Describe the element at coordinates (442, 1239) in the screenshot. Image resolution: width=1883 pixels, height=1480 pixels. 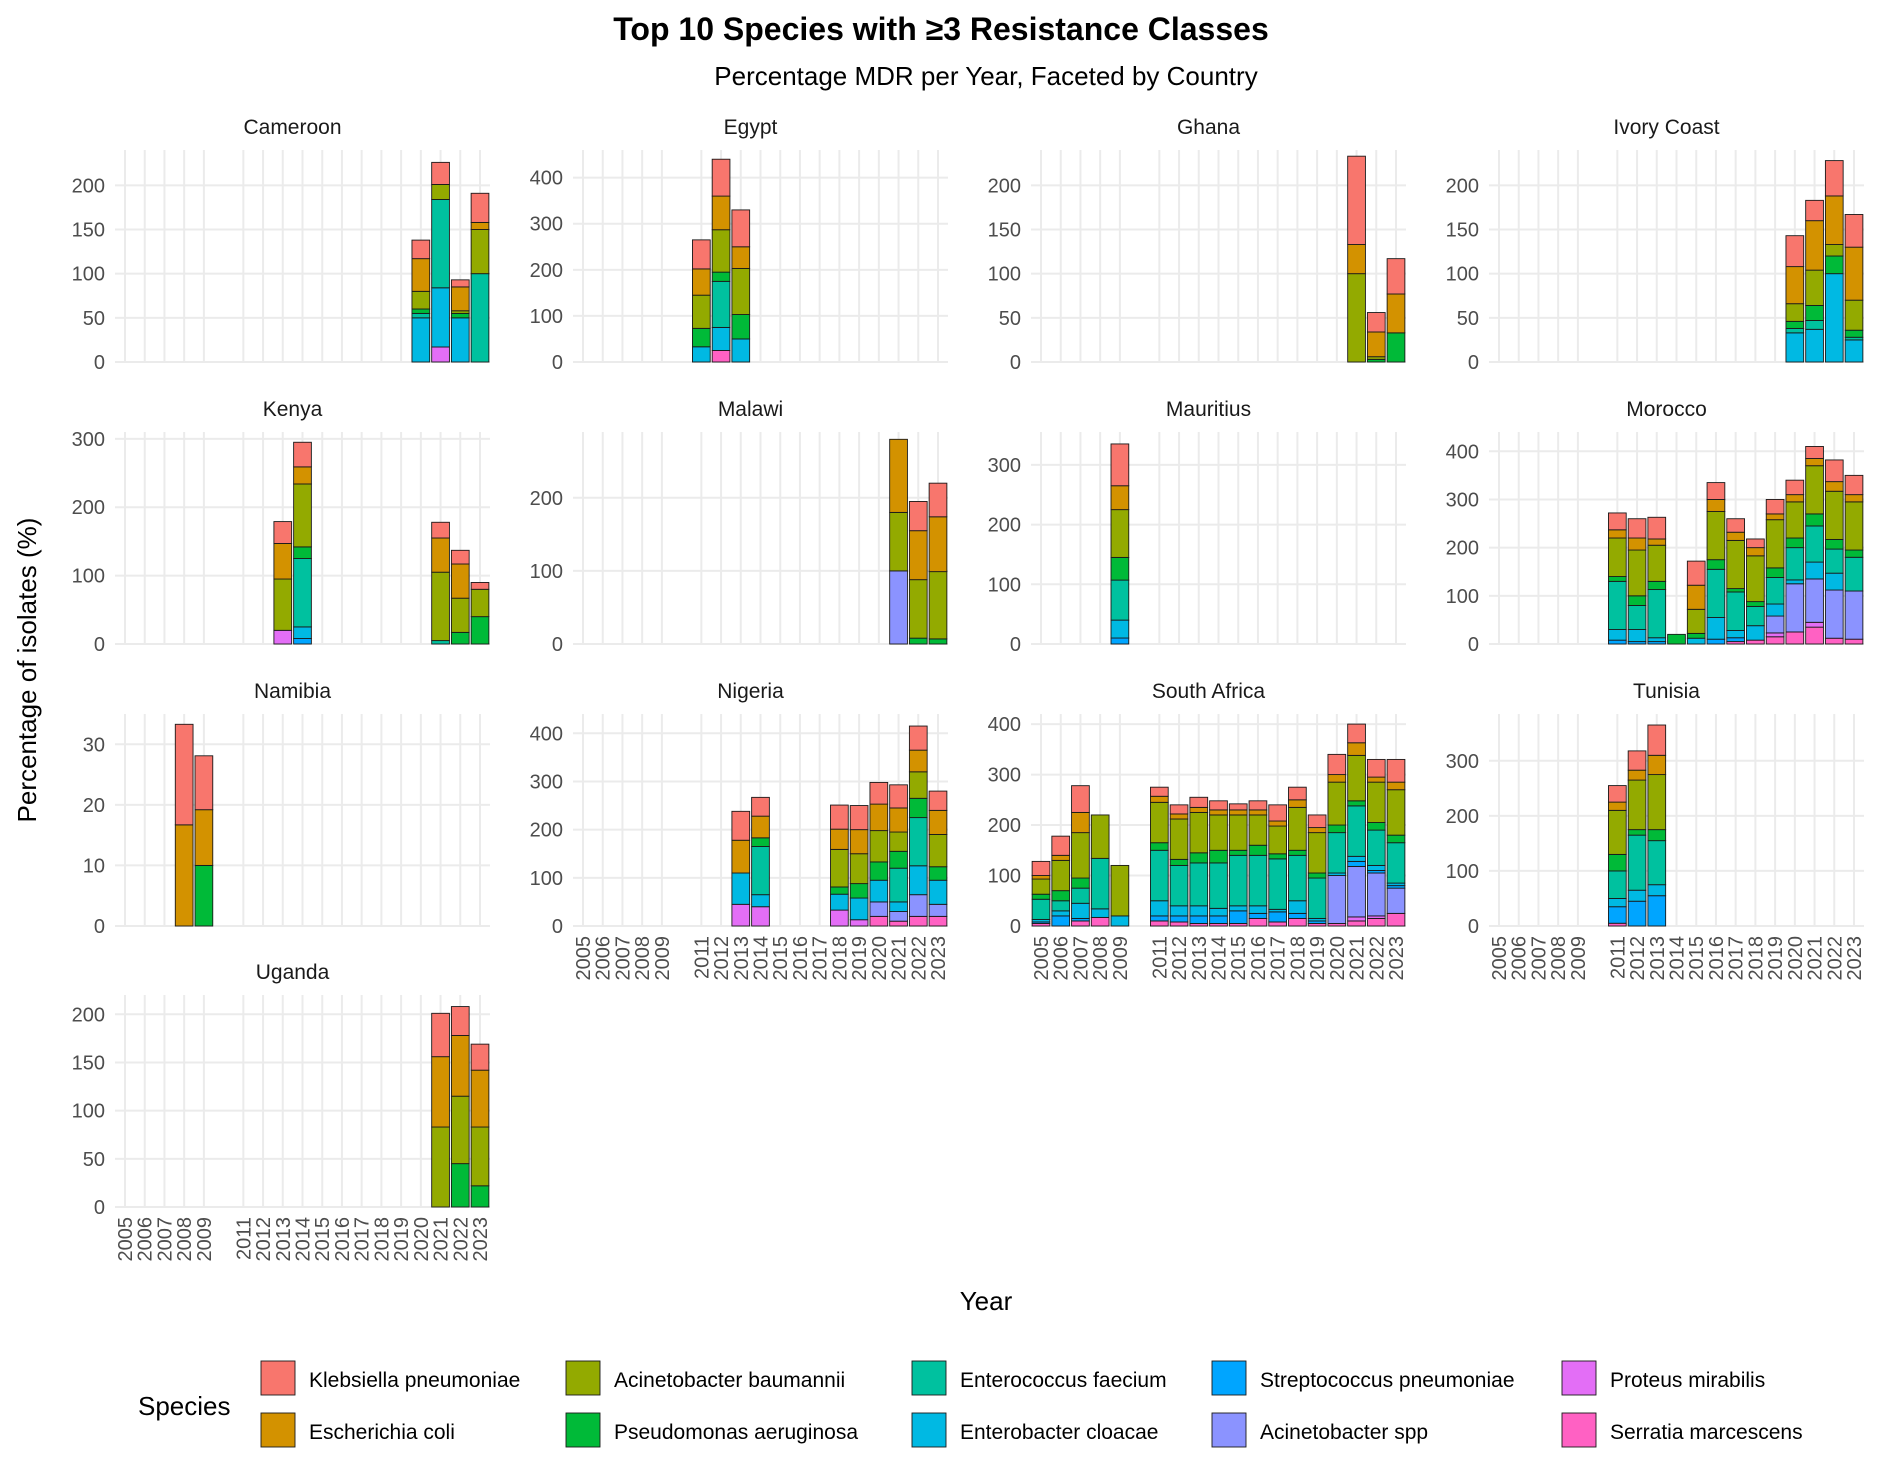
I see `x-tick-label: 2021` at that location.